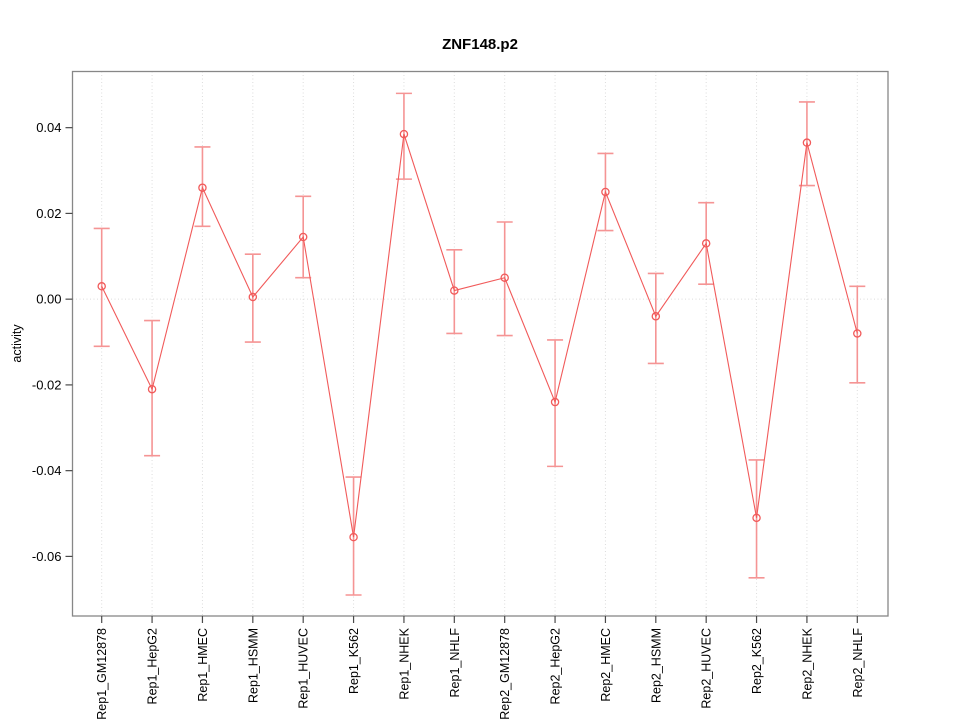 Image resolution: width=960 pixels, height=720 pixels. I want to click on x-category-label: Rep2_HepG2, so click(556, 666).